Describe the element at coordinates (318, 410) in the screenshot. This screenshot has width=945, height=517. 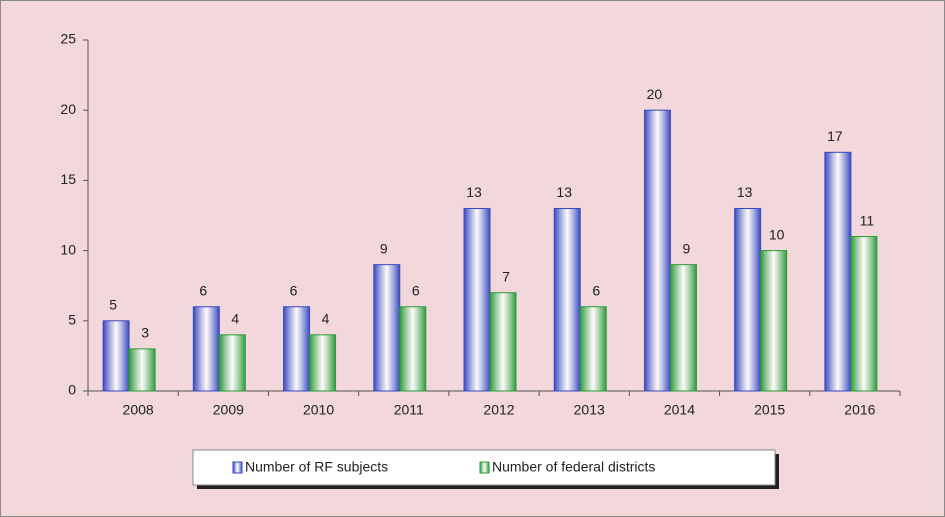
I see `x-tick-label: 2010` at that location.